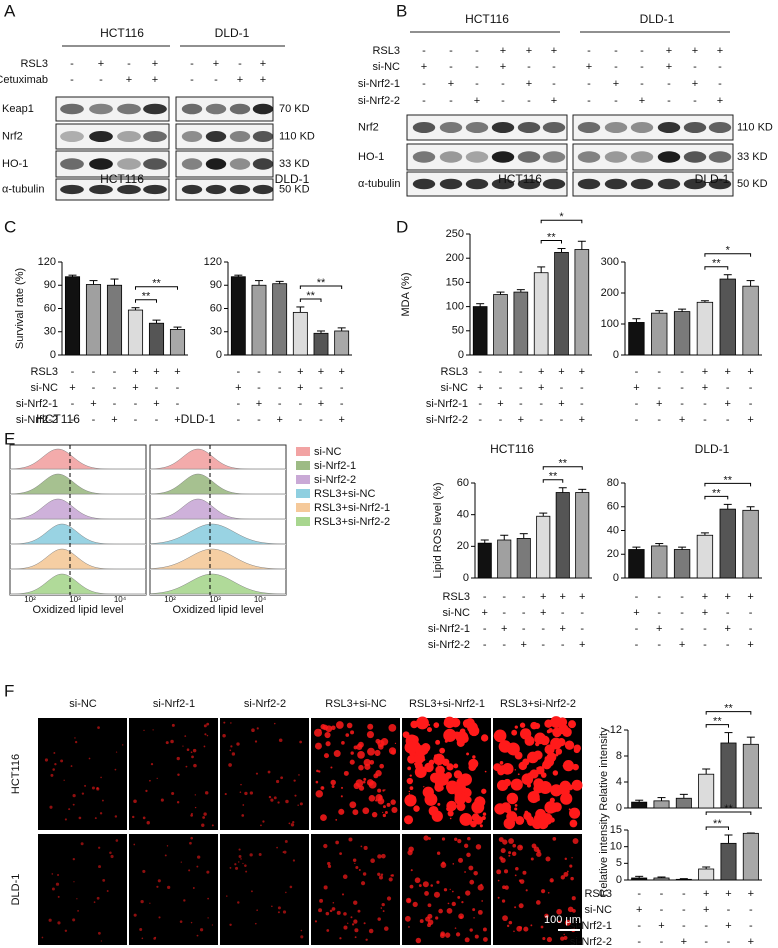  I want to click on y-tick-label: 0, so click(461, 355).